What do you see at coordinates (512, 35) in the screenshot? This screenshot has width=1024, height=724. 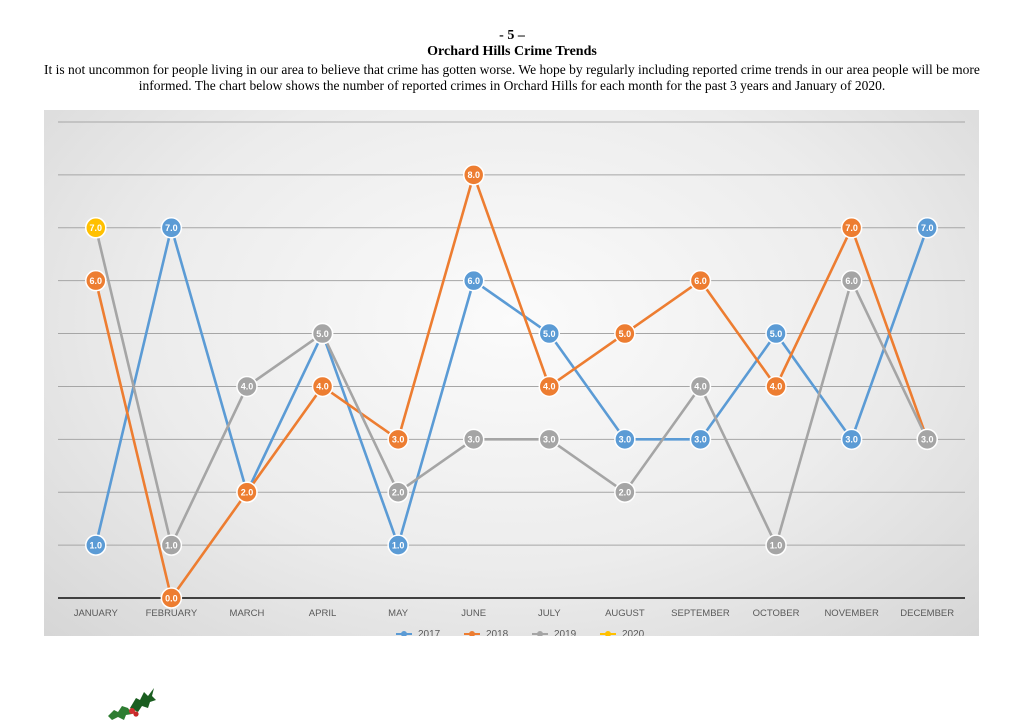 I see `page-number: - 5 –` at bounding box center [512, 35].